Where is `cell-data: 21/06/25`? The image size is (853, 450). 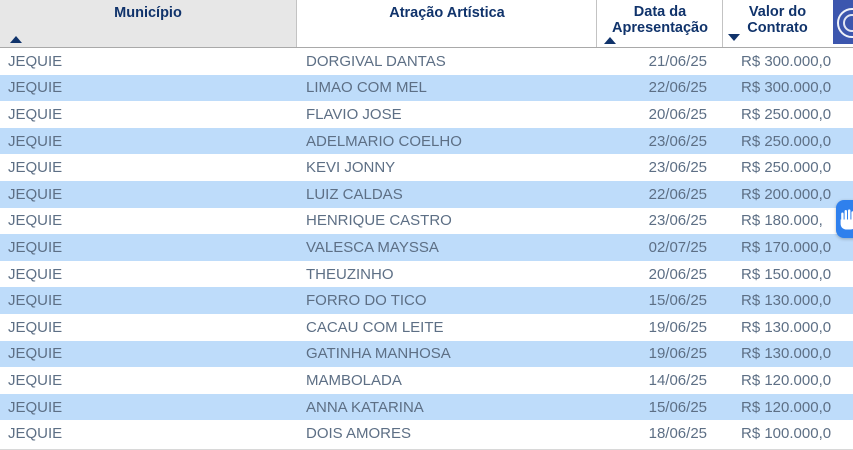 cell-data: 21/06/25 is located at coordinates (677, 61).